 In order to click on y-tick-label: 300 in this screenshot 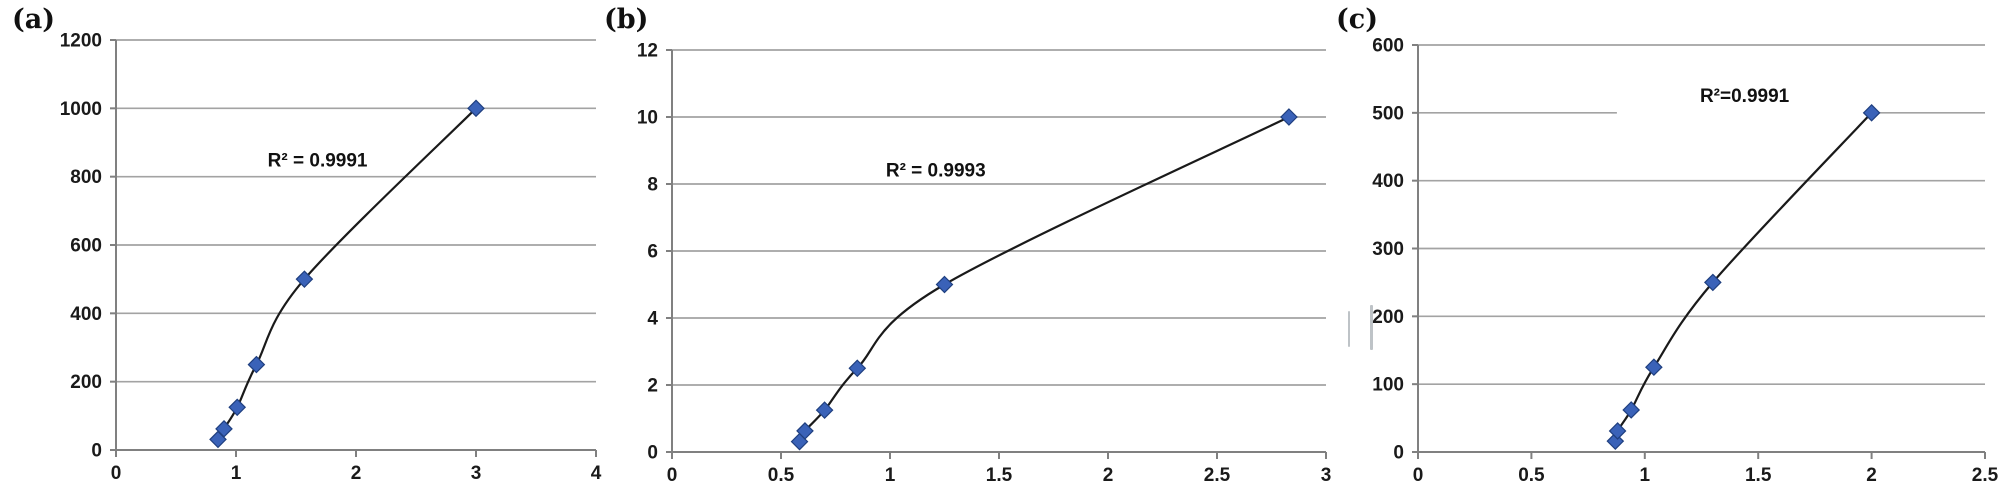, I will do `click(1388, 249)`.